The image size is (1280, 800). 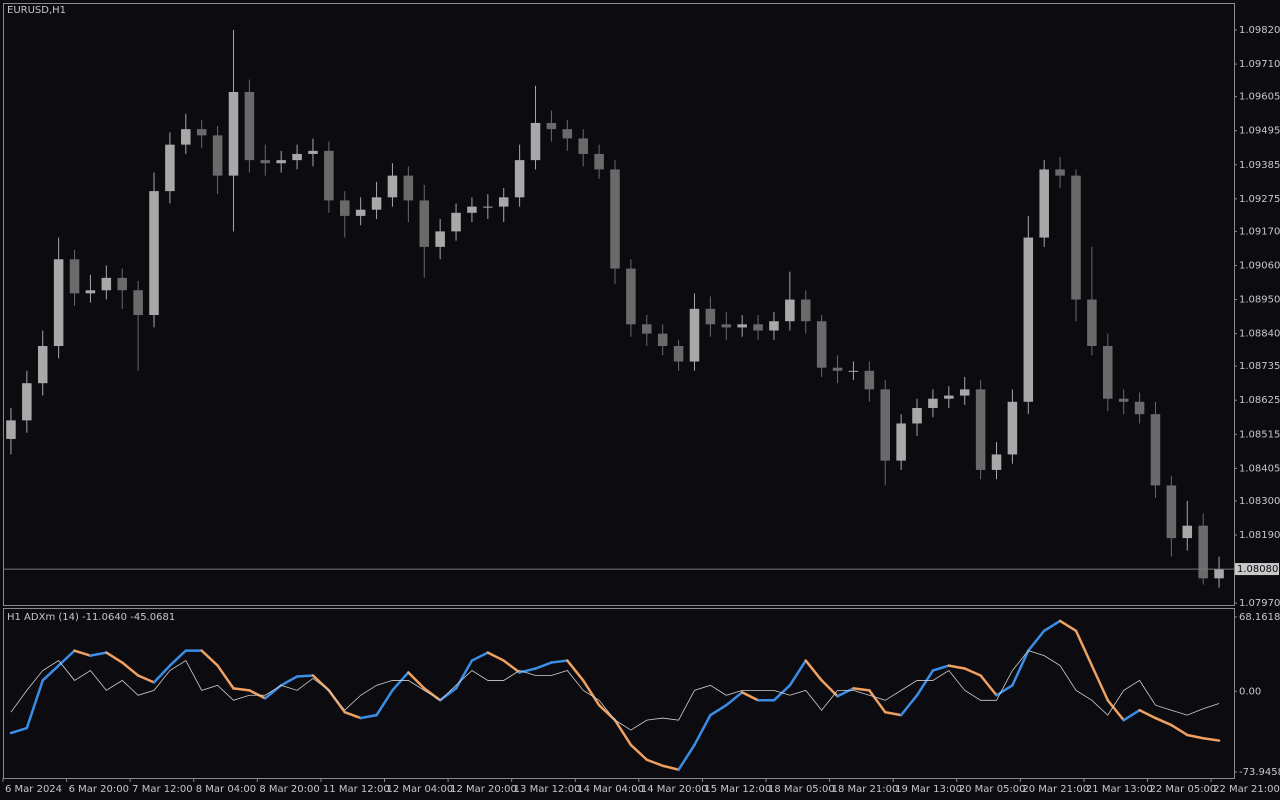 What do you see at coordinates (289, 789) in the screenshot?
I see `x-tick-label: 8 Mar 20:00` at bounding box center [289, 789].